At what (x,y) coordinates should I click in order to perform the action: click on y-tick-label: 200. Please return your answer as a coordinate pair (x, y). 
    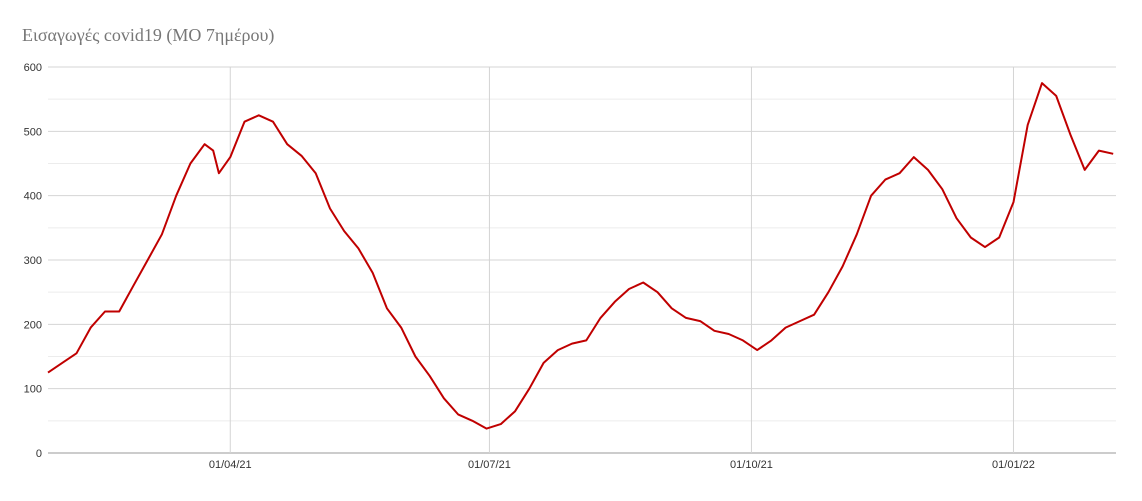
    Looking at the image, I should click on (33, 325).